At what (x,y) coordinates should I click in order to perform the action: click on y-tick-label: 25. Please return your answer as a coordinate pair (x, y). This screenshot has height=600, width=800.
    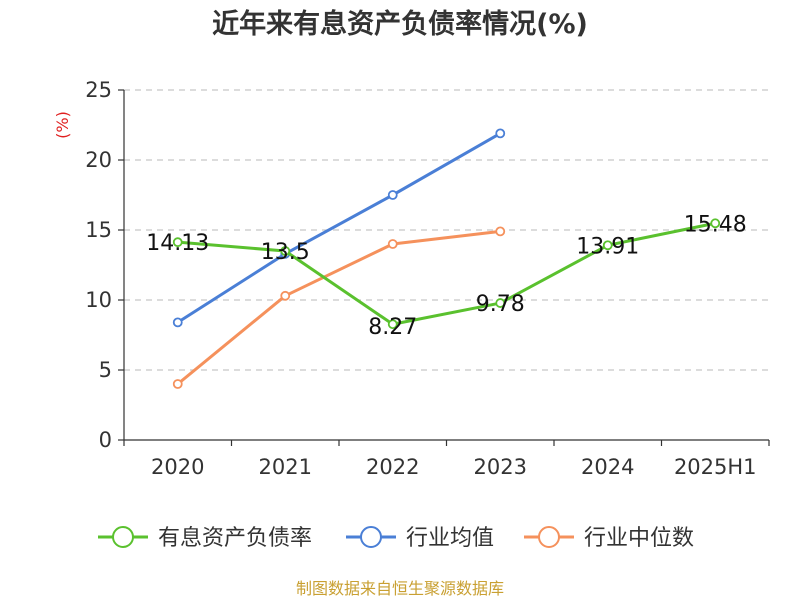
    Looking at the image, I should click on (98, 90).